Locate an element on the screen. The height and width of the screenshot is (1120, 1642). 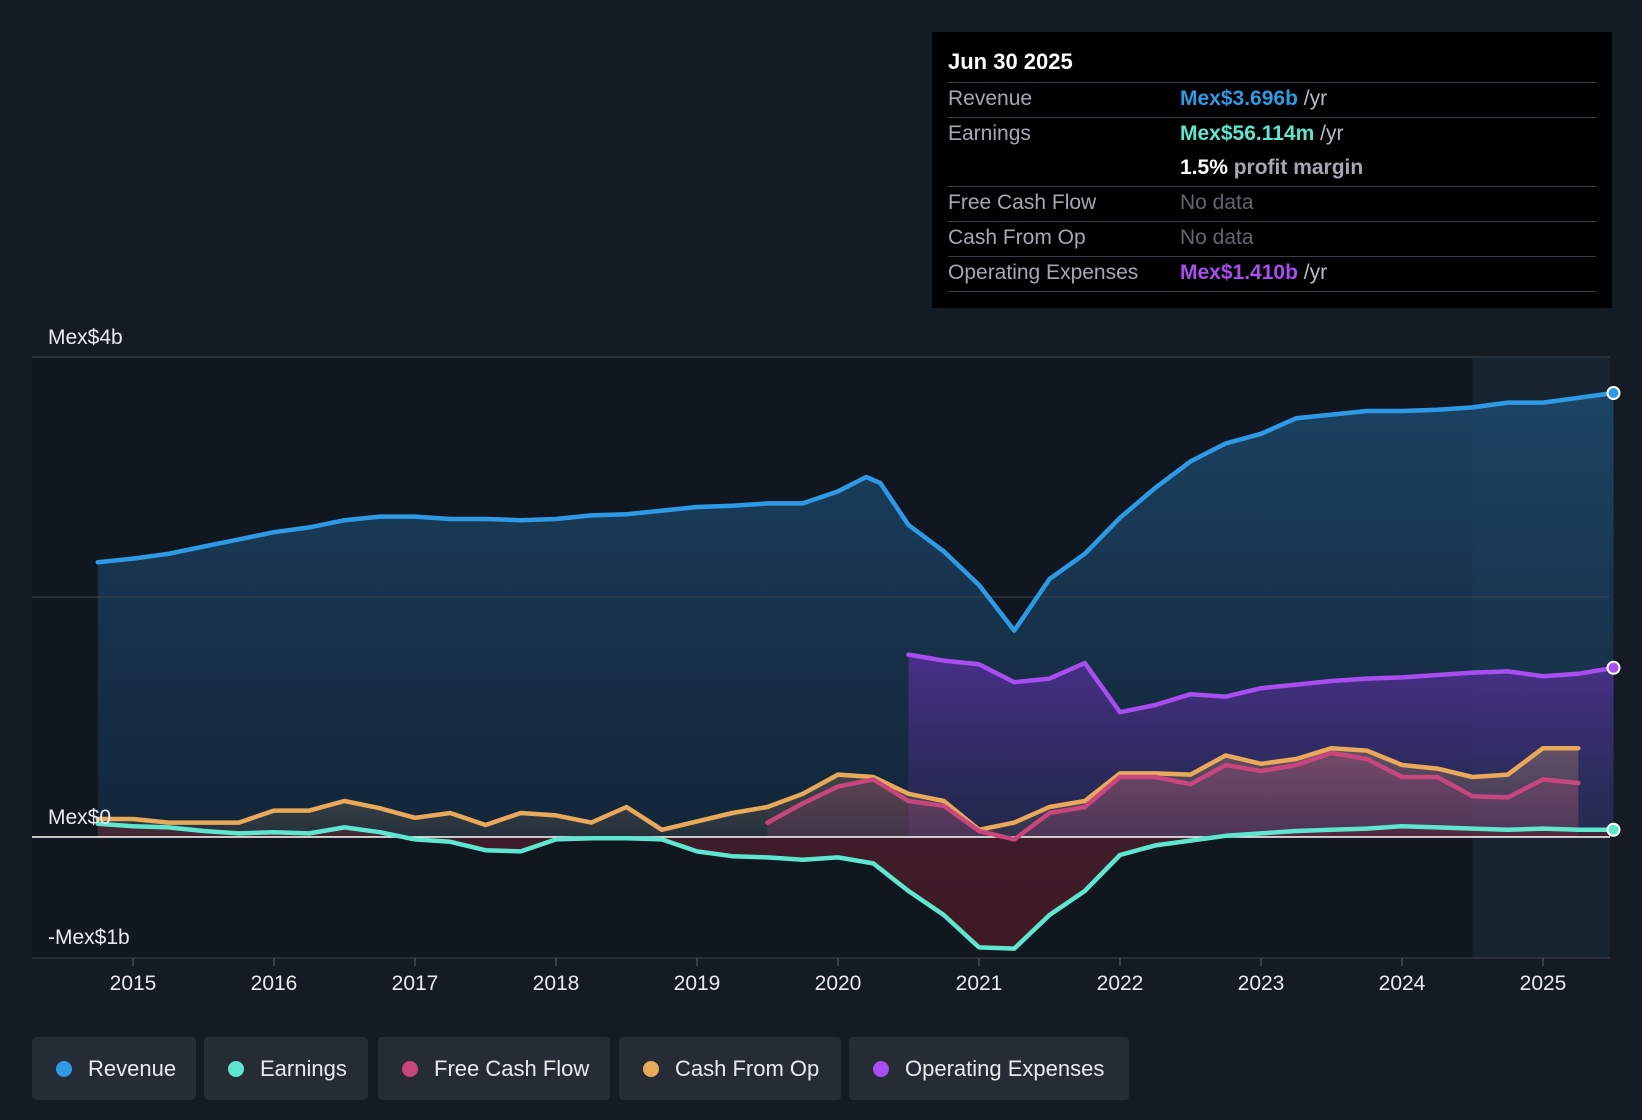
tooltip-revenue-label: Revenue is located at coordinates (990, 98).